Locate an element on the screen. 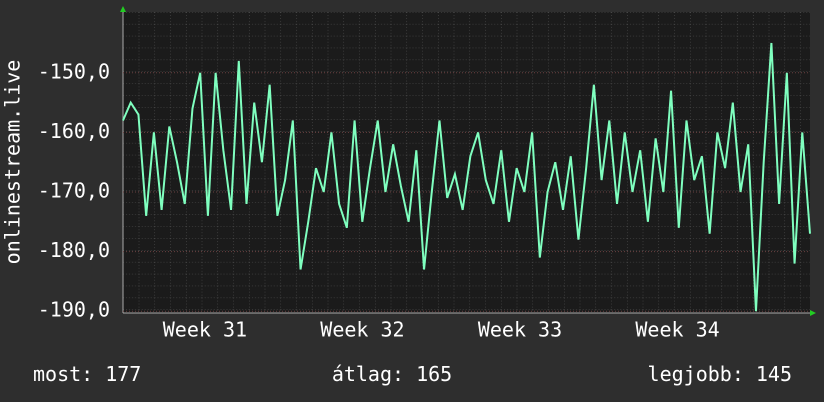 The image size is (824, 402). stat: legjobb: 145 is located at coordinates (720, 374).